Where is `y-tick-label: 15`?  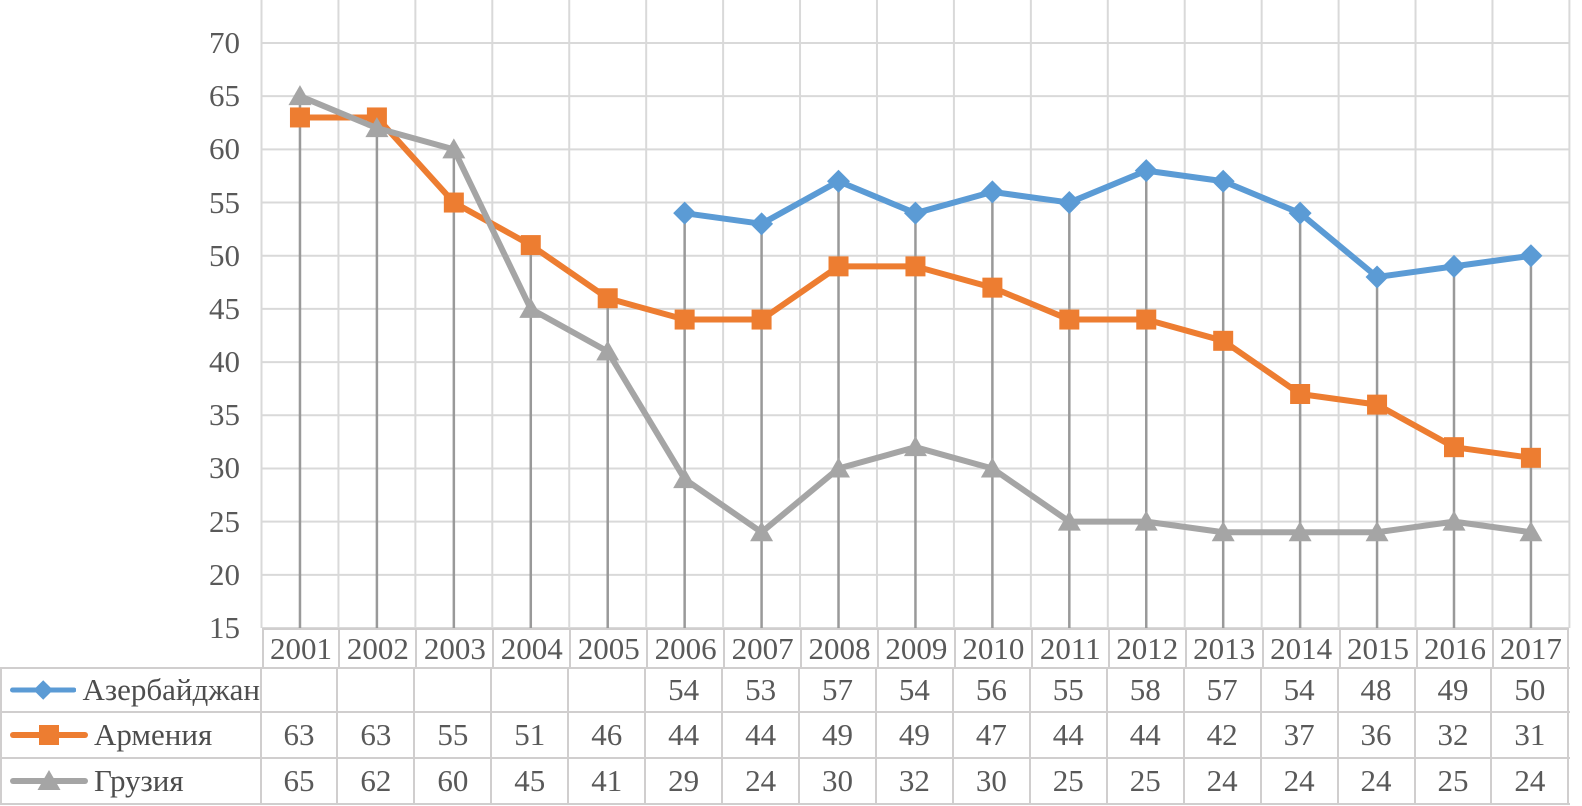
y-tick-label: 15 is located at coordinates (224, 627).